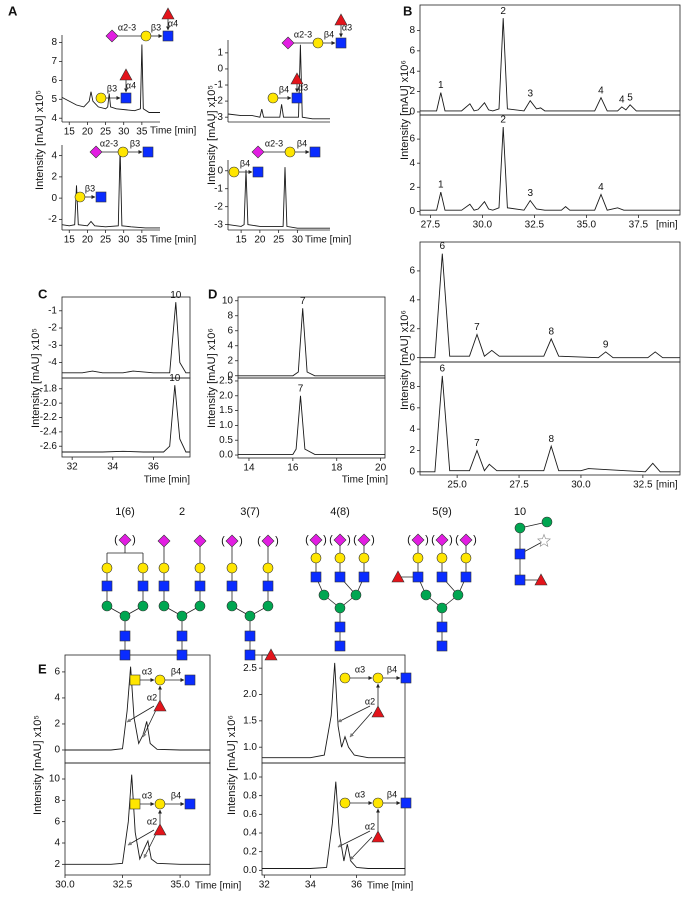 The height and width of the screenshot is (898, 685). What do you see at coordinates (551, 332) in the screenshot?
I see `peak-label: 8` at bounding box center [551, 332].